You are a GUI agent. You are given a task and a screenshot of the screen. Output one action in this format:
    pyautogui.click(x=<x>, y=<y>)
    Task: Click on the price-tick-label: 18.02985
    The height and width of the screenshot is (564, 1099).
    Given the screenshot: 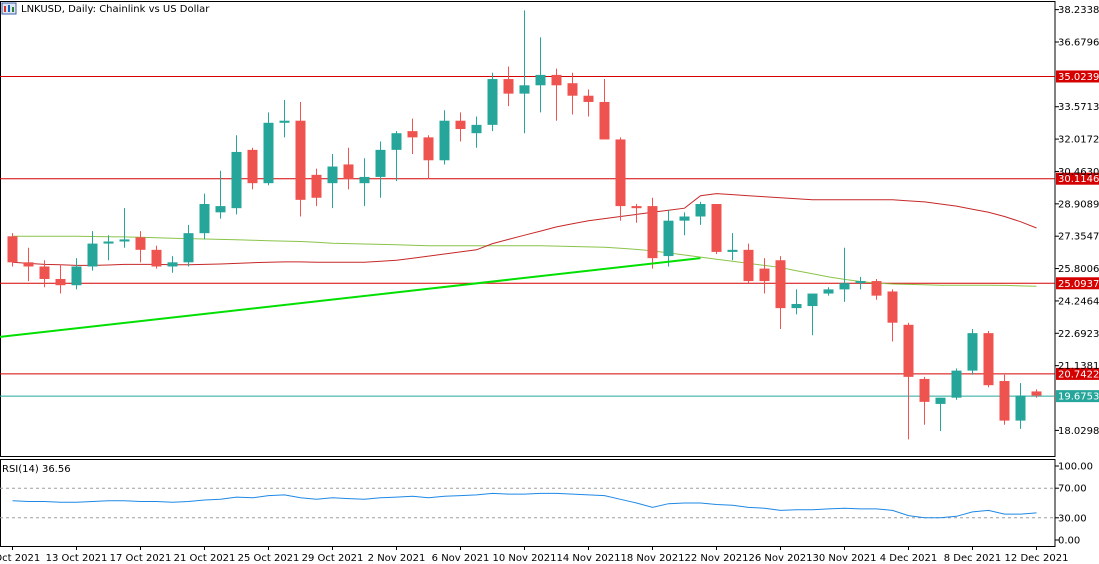 What is the action you would take?
    pyautogui.click(x=1078, y=431)
    